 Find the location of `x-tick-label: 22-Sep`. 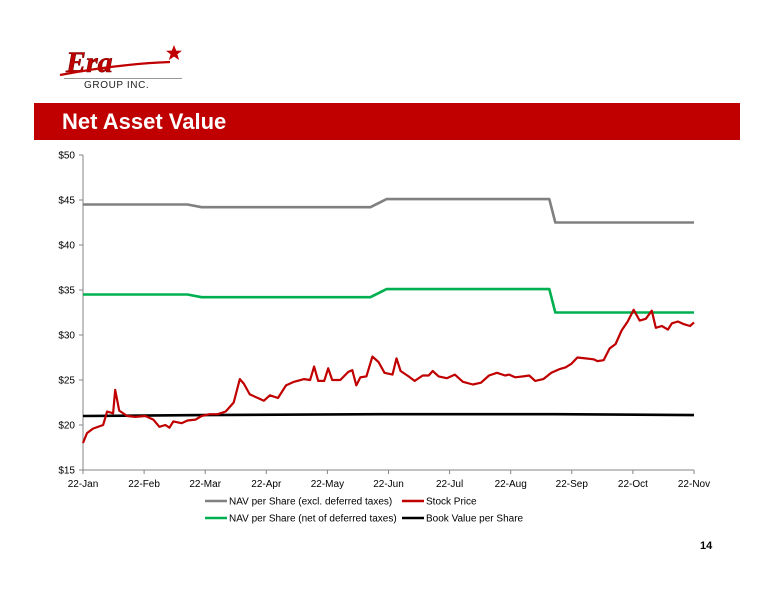

x-tick-label: 22-Sep is located at coordinates (572, 484).